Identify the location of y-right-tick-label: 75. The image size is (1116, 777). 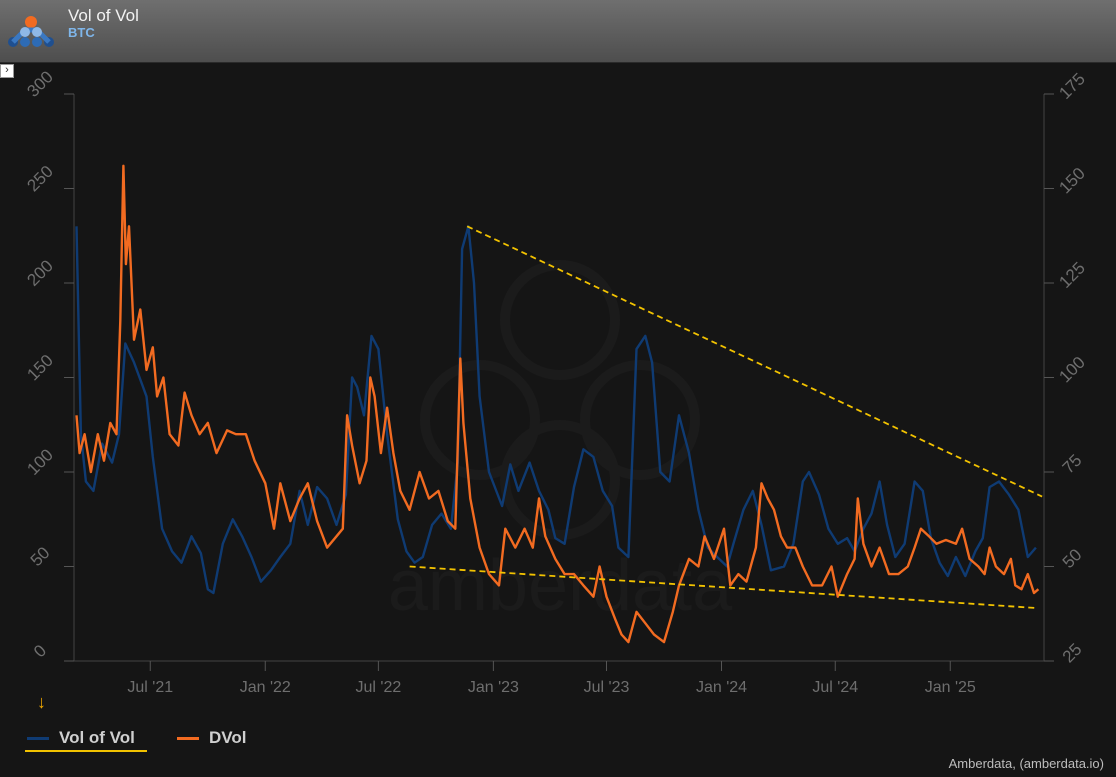
(1072, 464).